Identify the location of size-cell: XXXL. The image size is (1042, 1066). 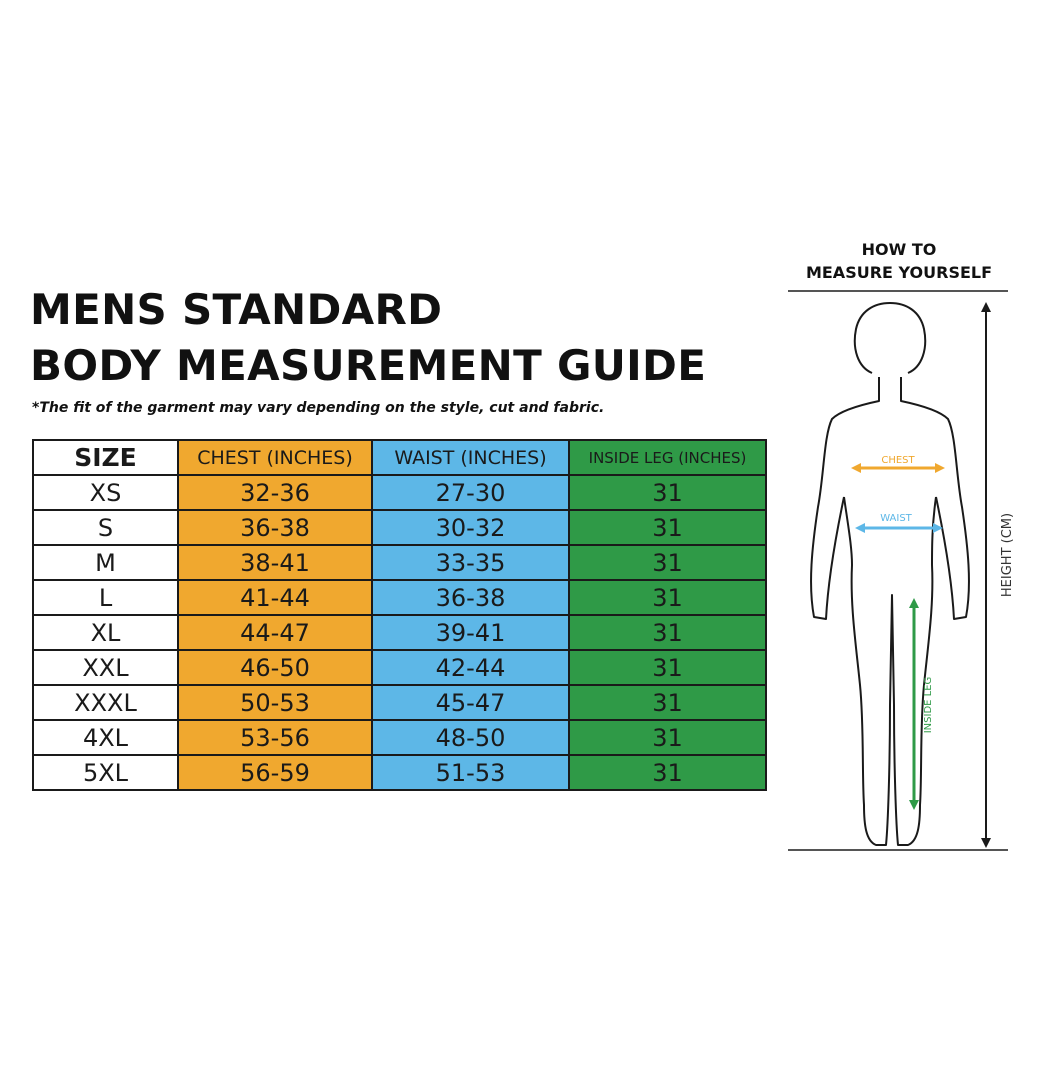
(105, 702).